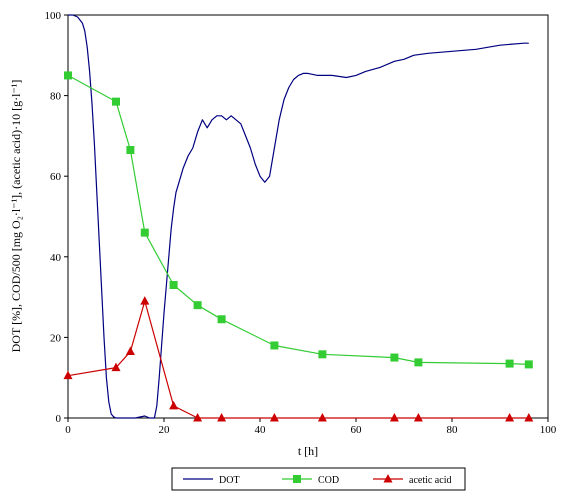  I want to click on x-tick-label: 80, so click(453, 430).